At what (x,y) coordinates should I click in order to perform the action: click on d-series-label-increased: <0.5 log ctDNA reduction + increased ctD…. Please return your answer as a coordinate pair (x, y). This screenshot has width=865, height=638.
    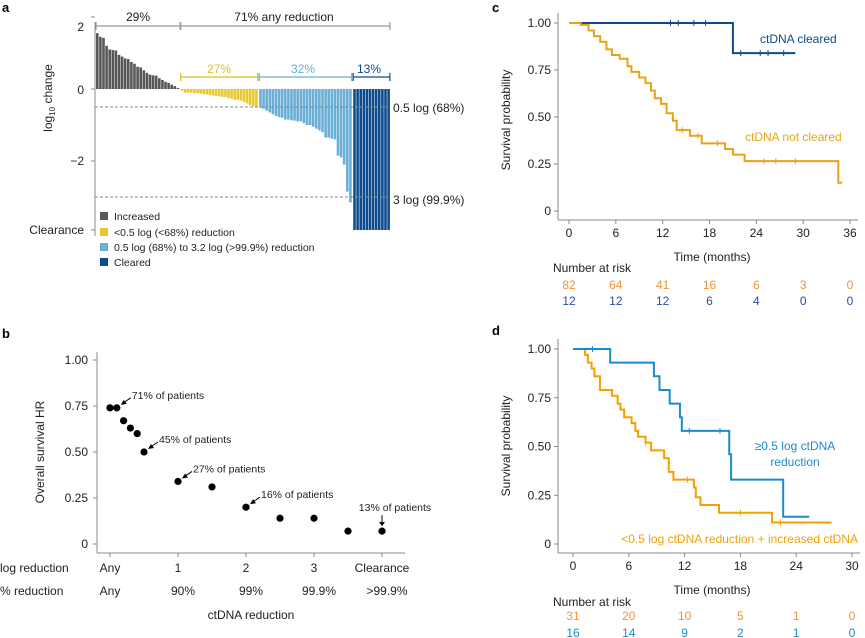
    Looking at the image, I should click on (739, 539).